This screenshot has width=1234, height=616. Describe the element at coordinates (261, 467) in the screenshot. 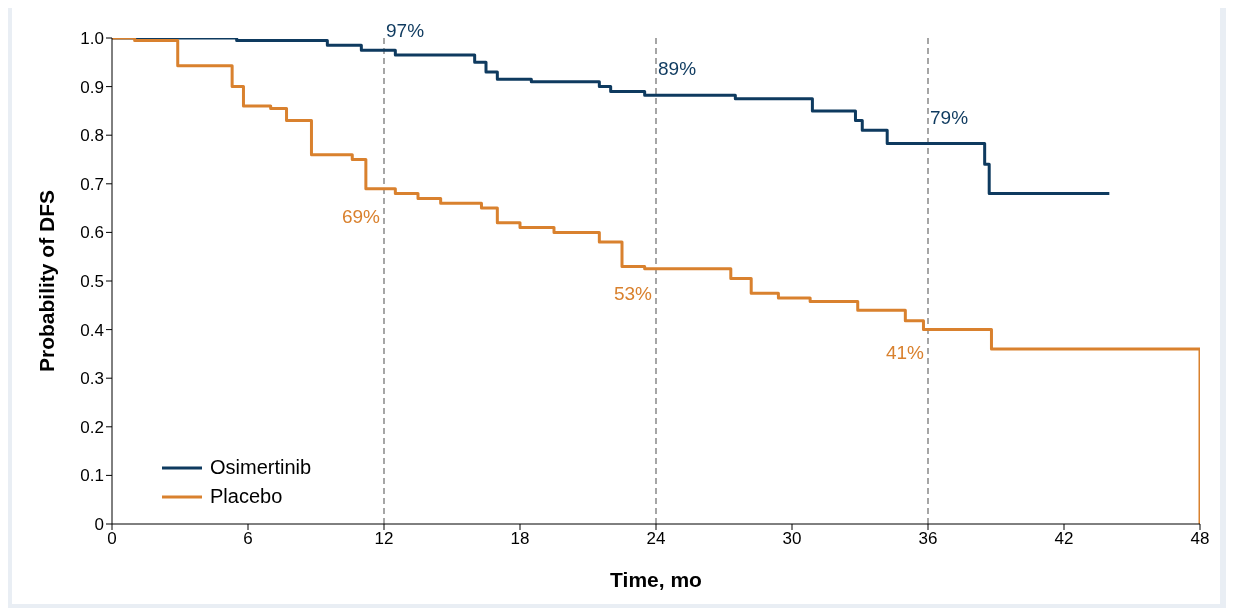

I see `legend-label: Osimertinib` at that location.